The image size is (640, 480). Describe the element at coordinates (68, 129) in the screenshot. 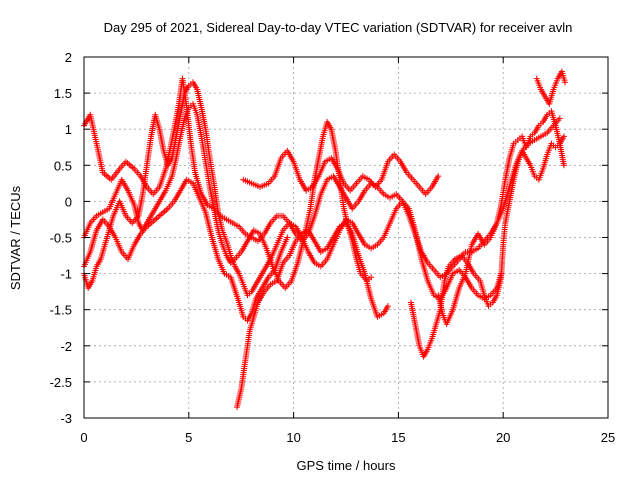

I see `y-tick-label: 1` at that location.